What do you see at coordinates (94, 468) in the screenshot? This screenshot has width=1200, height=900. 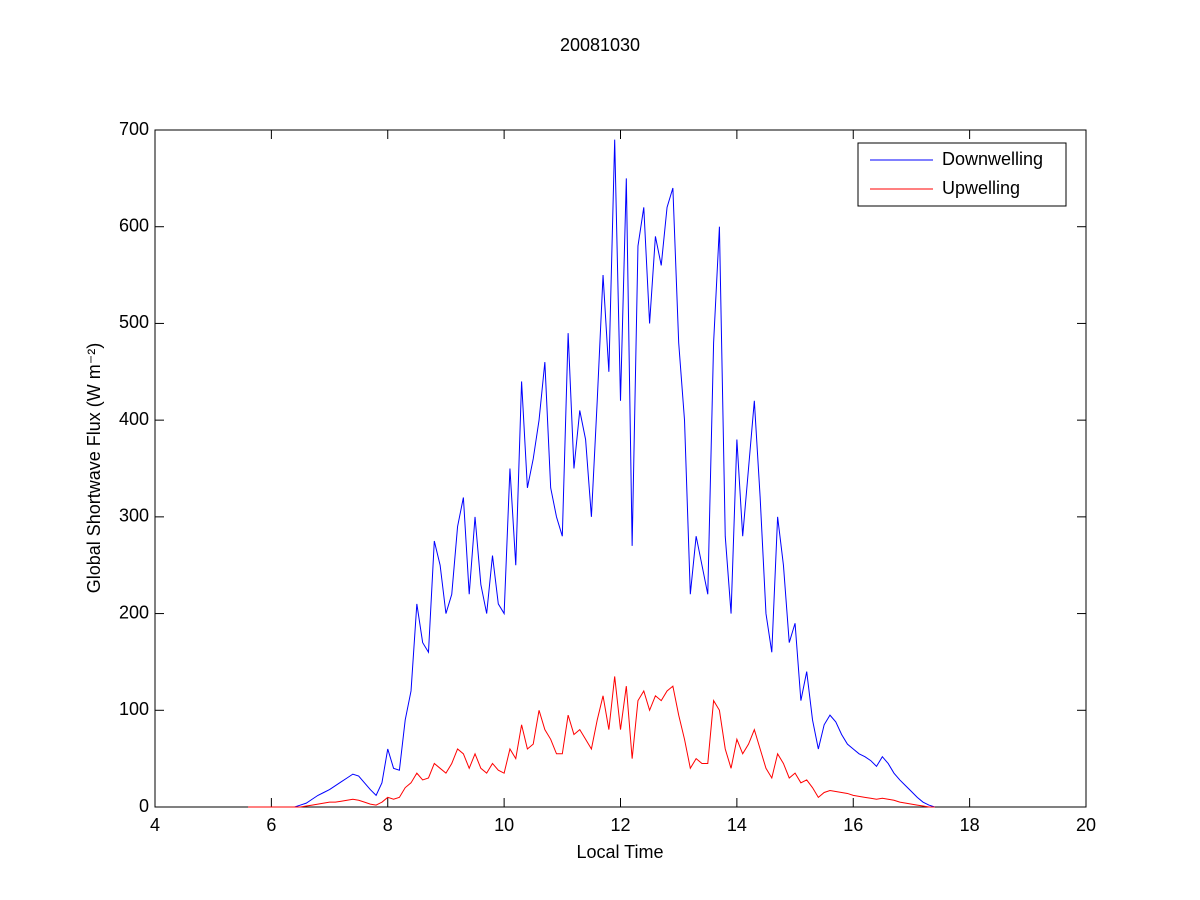 I see `y-axis-label: Global Shortwave Flux (W m⁻²)` at bounding box center [94, 468].